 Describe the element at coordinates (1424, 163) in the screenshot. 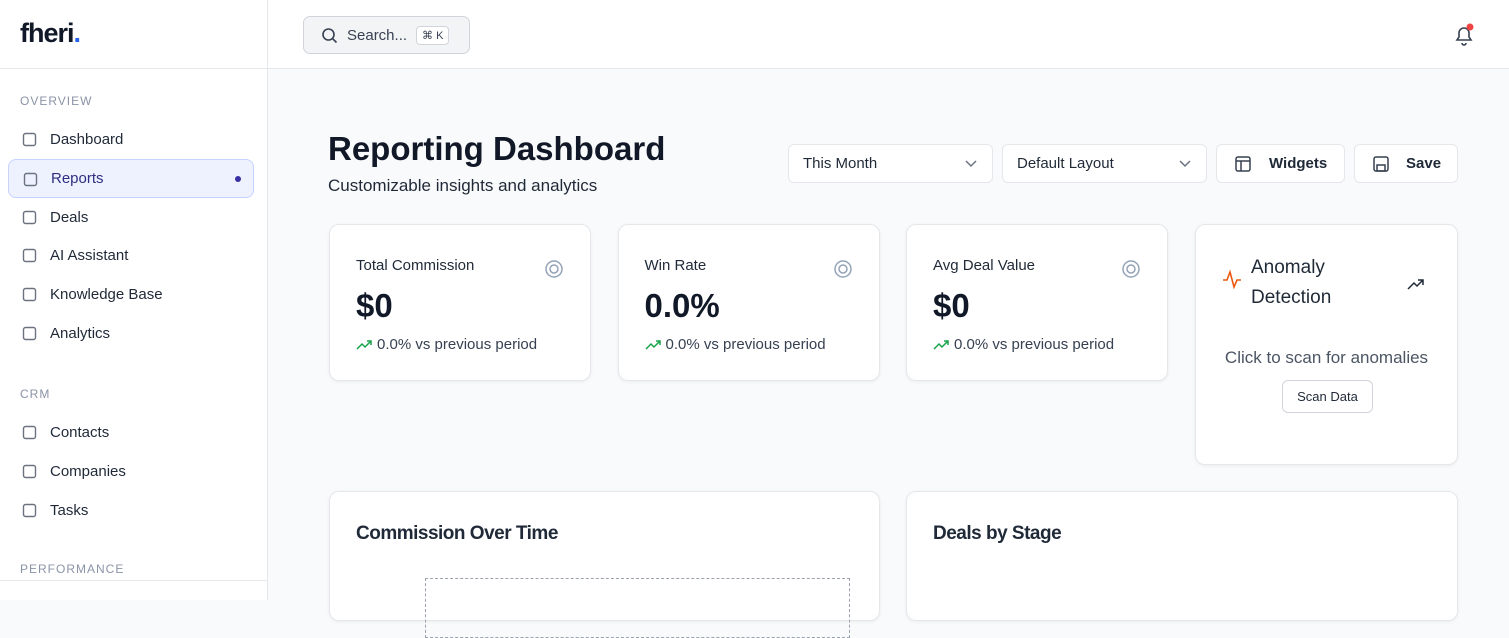

I see `button-text: Save` at that location.